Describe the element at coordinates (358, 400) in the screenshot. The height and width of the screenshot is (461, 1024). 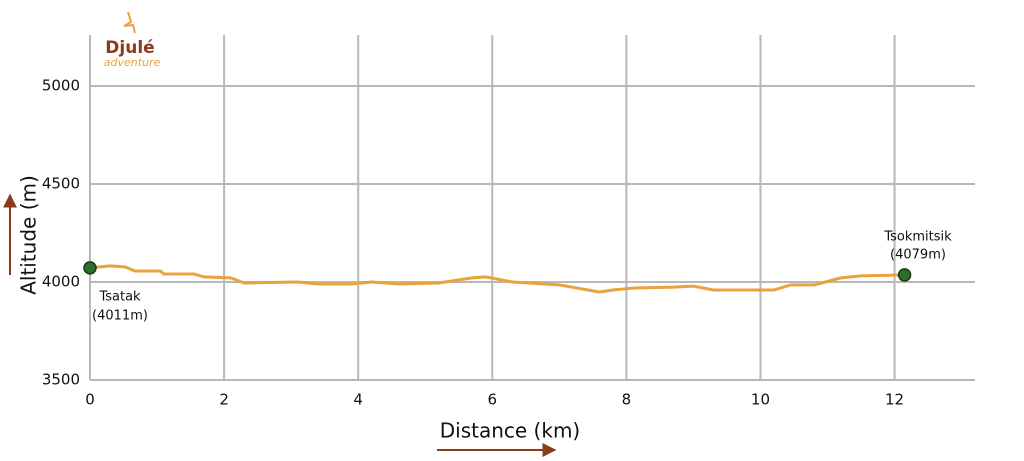
I see `x-tick-label: 4` at that location.